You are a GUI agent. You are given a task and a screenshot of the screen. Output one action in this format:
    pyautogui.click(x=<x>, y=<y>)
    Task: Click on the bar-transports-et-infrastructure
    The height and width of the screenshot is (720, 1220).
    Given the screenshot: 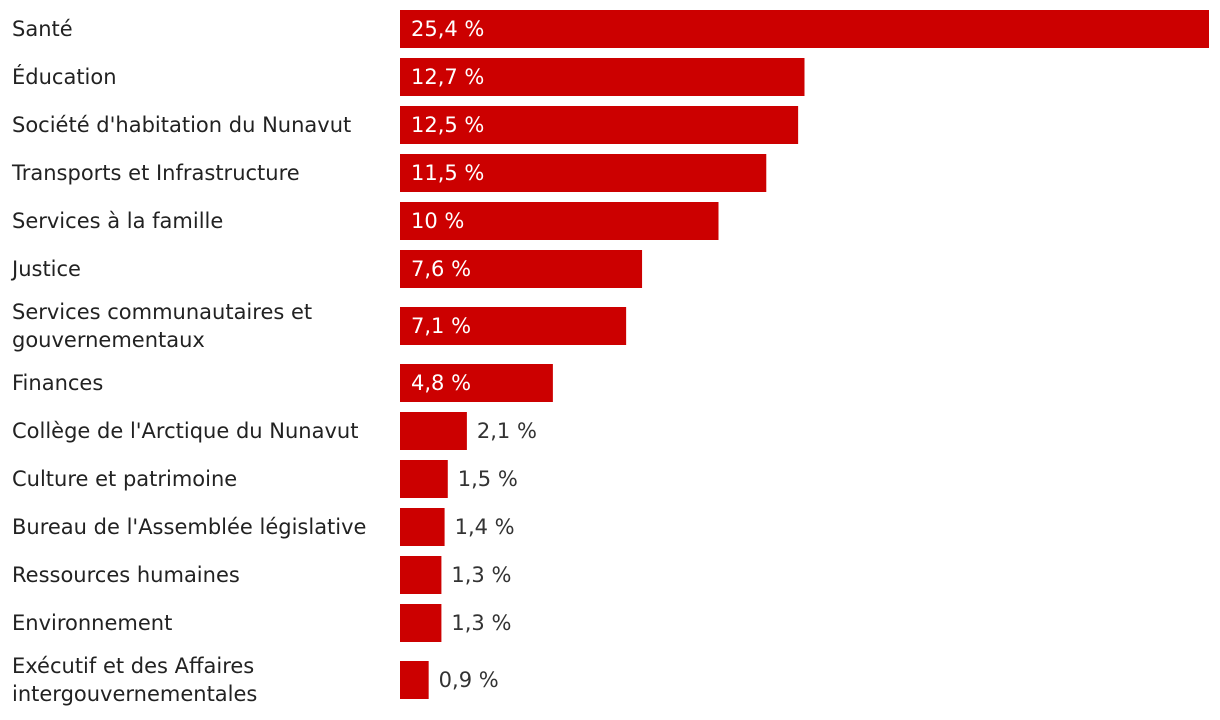 What is the action you would take?
    pyautogui.click(x=583, y=173)
    